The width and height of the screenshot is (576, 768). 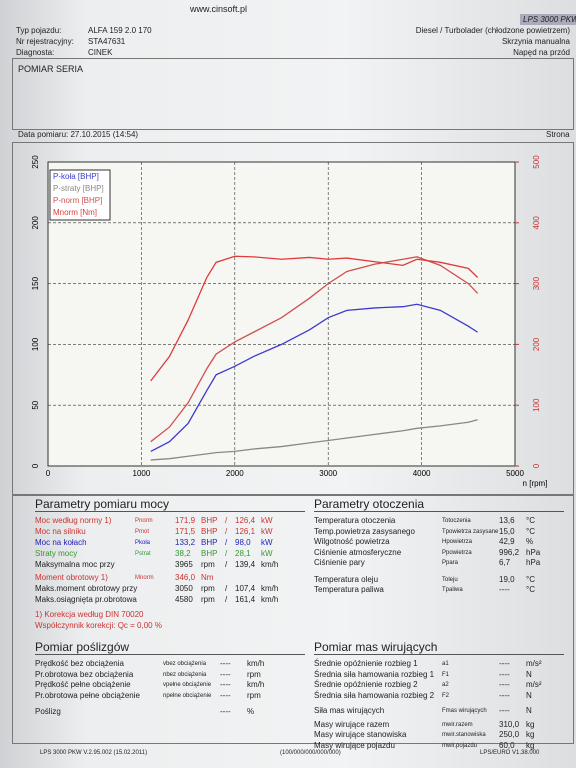 What do you see at coordinates (187, 695) in the screenshot?
I see `table-symbol: npełne obciążenie` at bounding box center [187, 695].